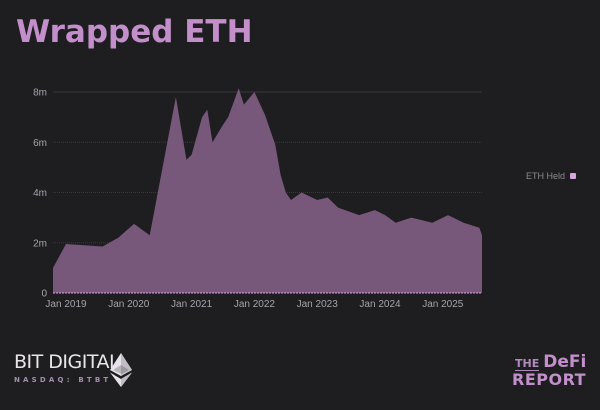 The height and width of the screenshot is (410, 600). Describe the element at coordinates (129, 304) in the screenshot. I see `x-tick-label: Jan 2020` at that location.